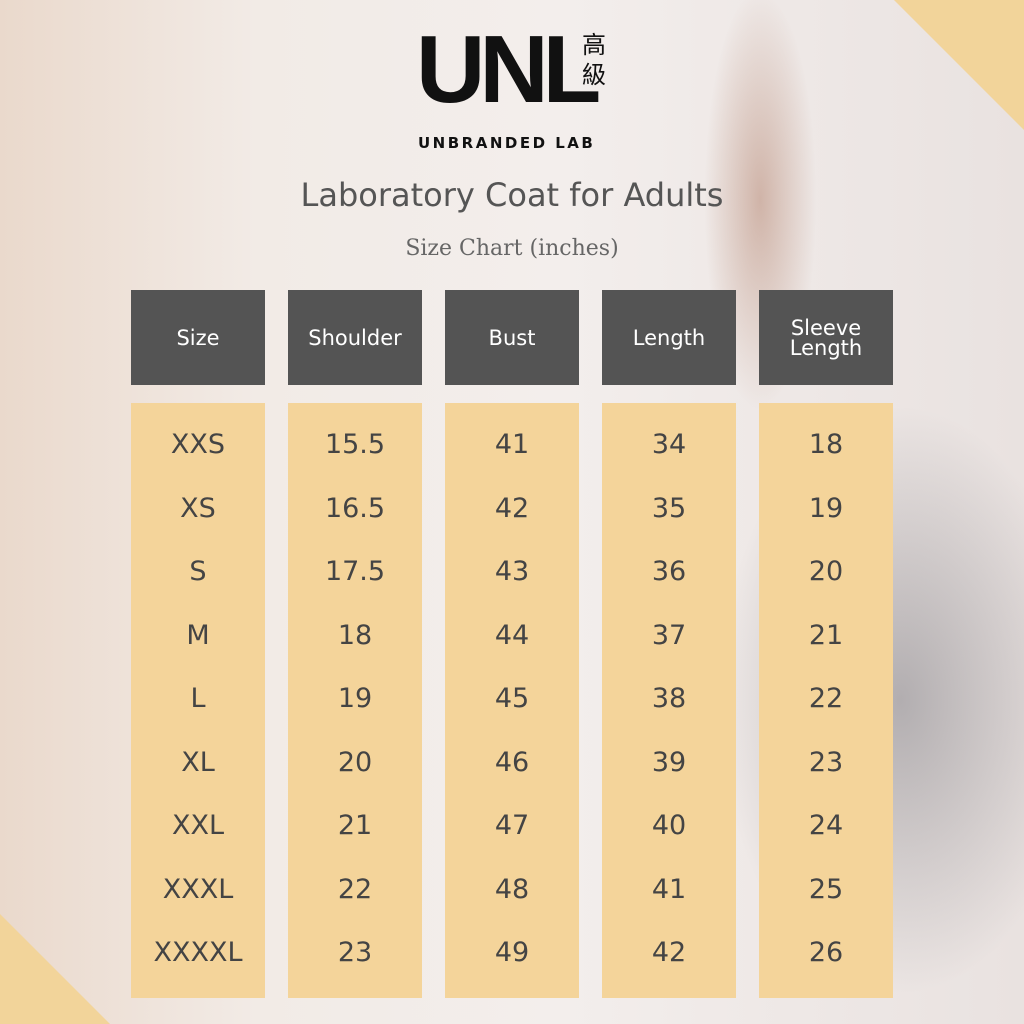  I want to click on table-cell: XL, so click(198, 762).